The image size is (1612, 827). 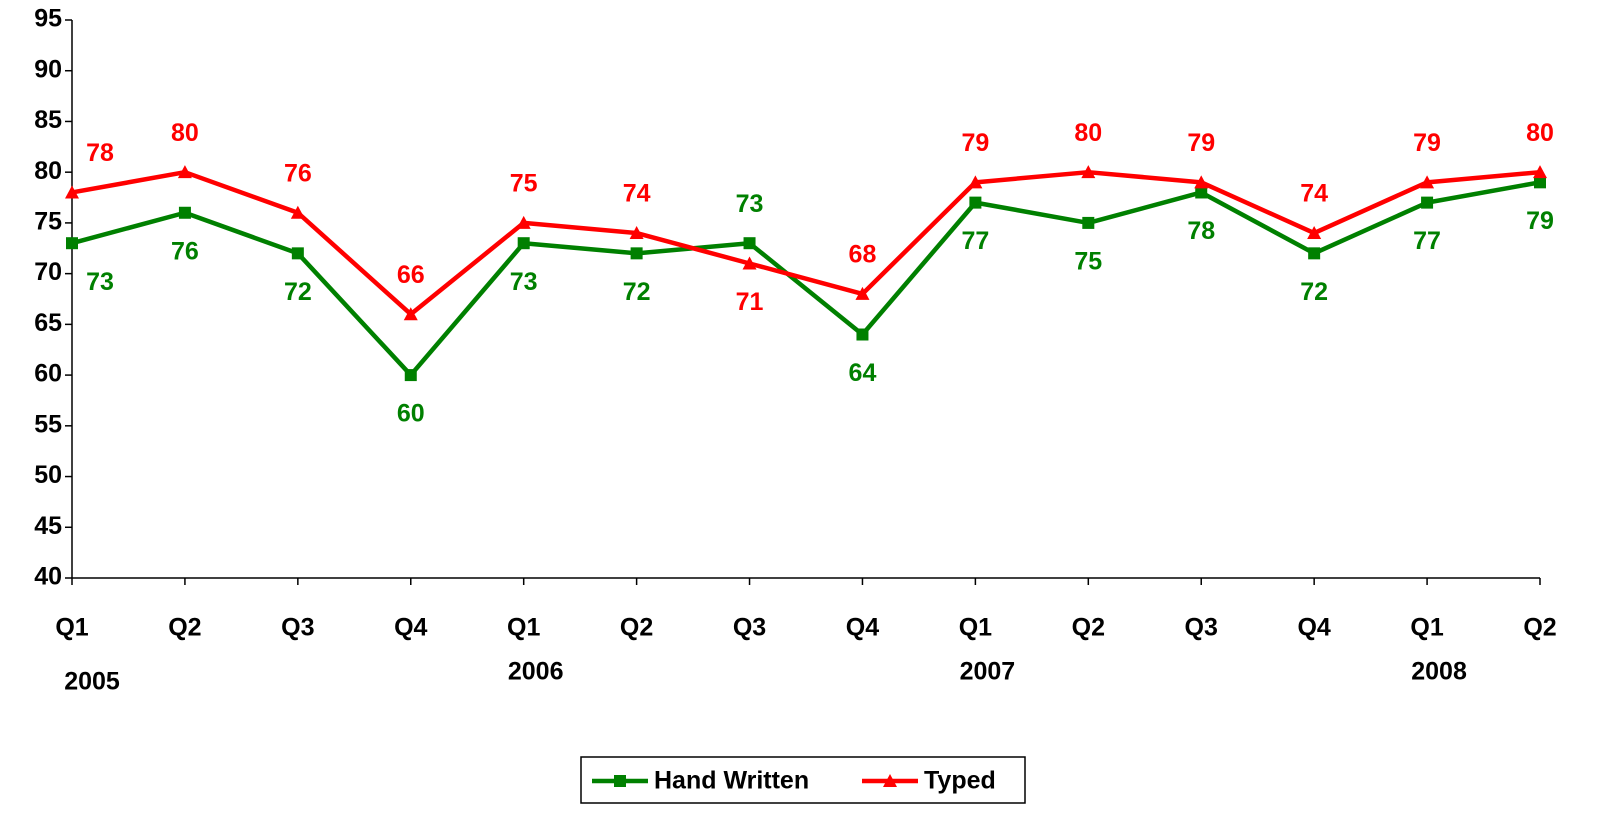 What do you see at coordinates (960, 781) in the screenshot?
I see `legend-label: Typed` at bounding box center [960, 781].